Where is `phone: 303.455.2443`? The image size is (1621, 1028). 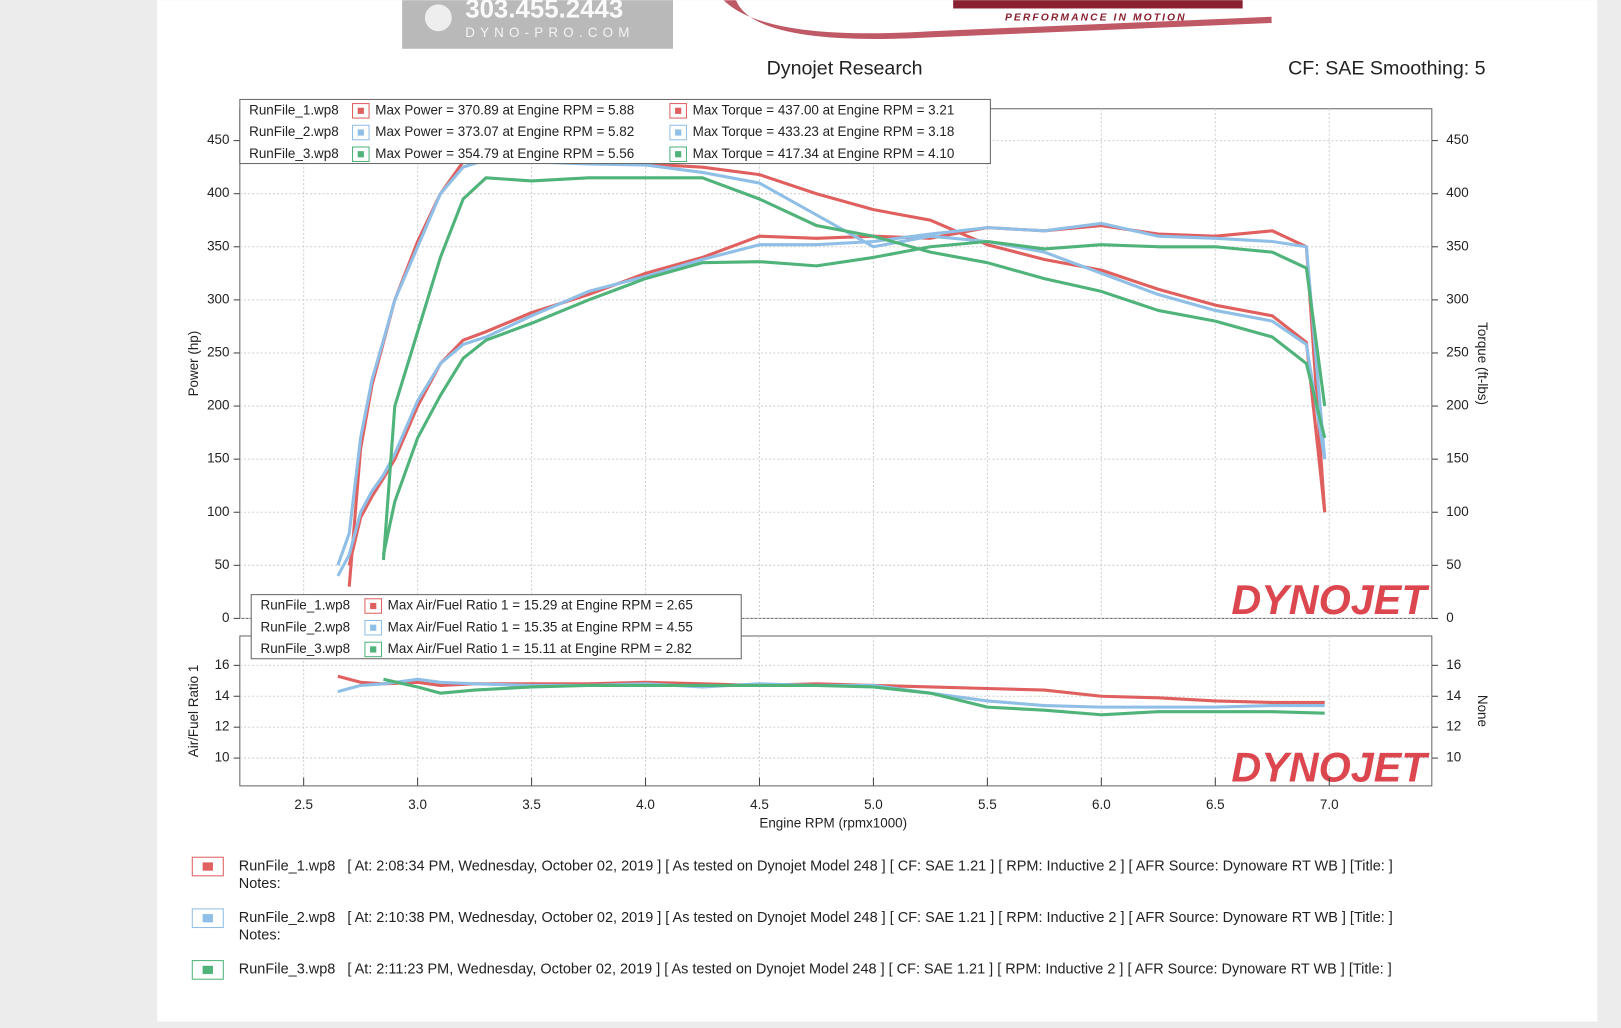 phone: 303.455.2443 is located at coordinates (544, 11).